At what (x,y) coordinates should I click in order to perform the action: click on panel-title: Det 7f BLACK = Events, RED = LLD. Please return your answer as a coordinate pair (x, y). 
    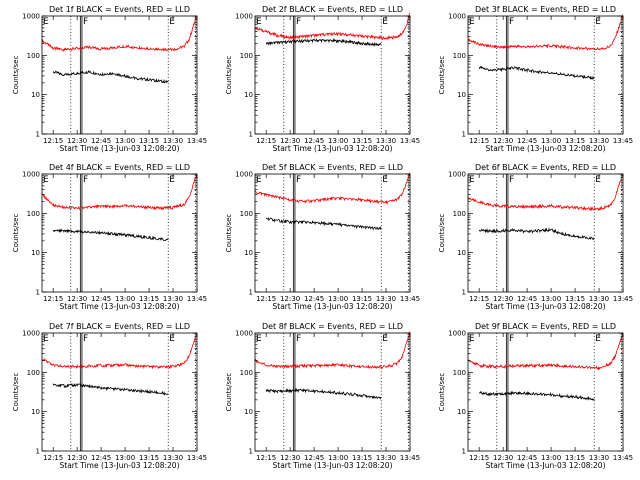
    Looking at the image, I should click on (119, 326).